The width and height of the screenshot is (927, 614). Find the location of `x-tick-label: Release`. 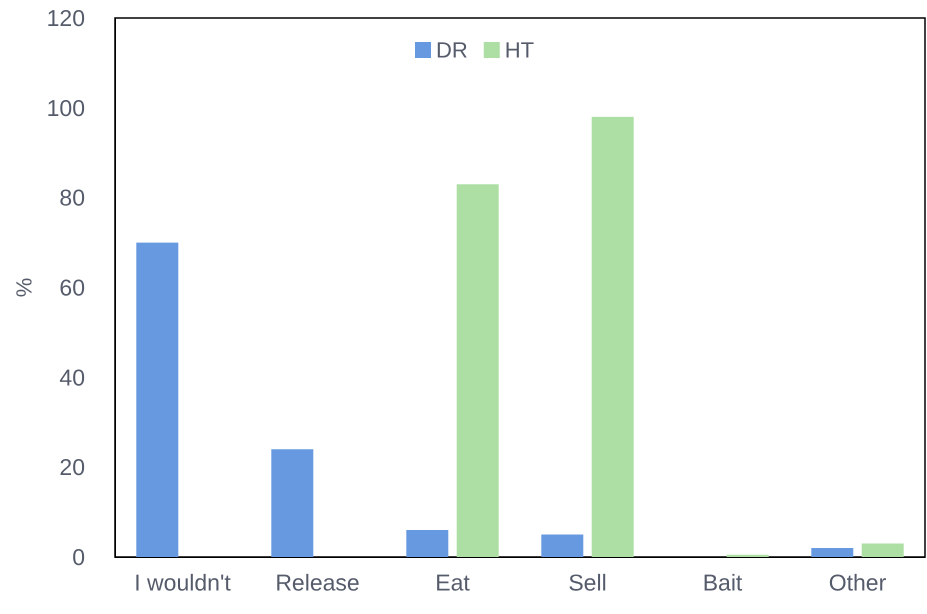

x-tick-label: Release is located at coordinates (317, 583).